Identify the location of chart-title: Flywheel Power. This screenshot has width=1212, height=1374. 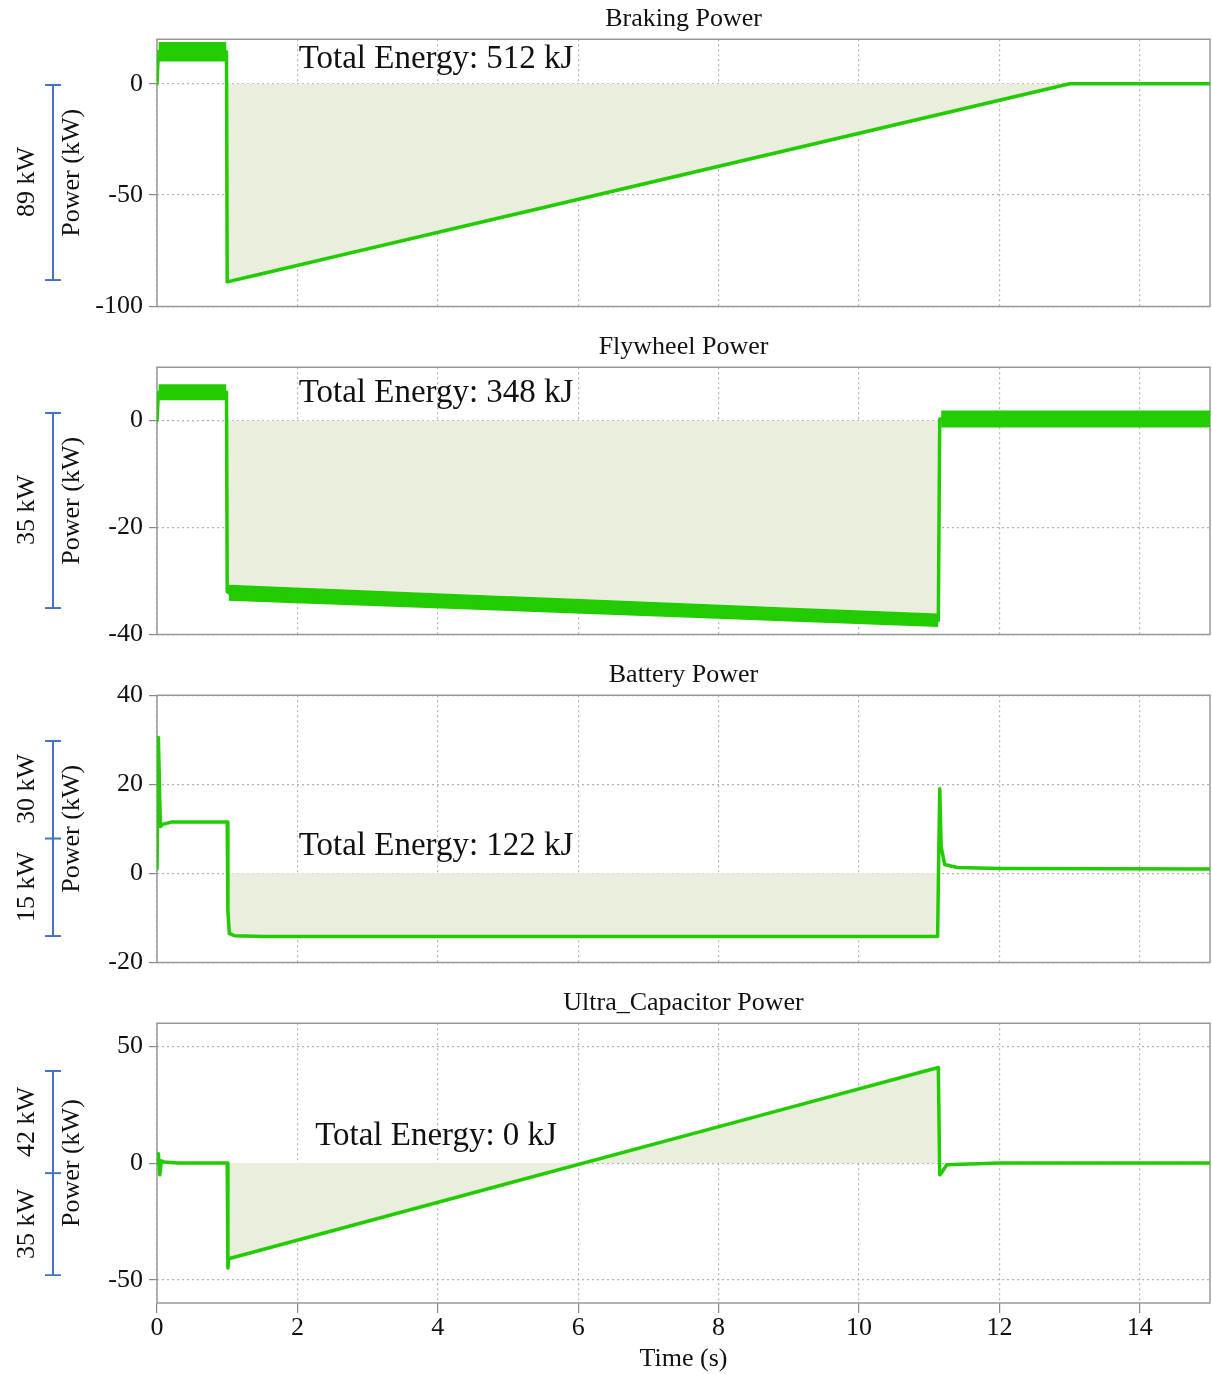
(683, 346).